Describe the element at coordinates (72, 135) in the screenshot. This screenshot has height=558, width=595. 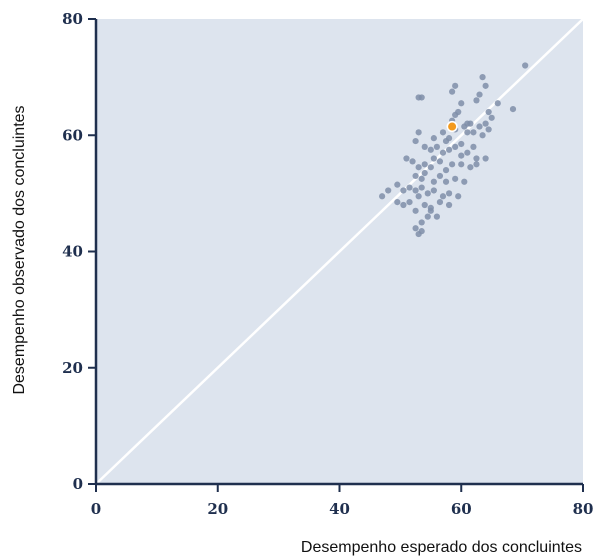
I see `y-tick-label: 60` at that location.